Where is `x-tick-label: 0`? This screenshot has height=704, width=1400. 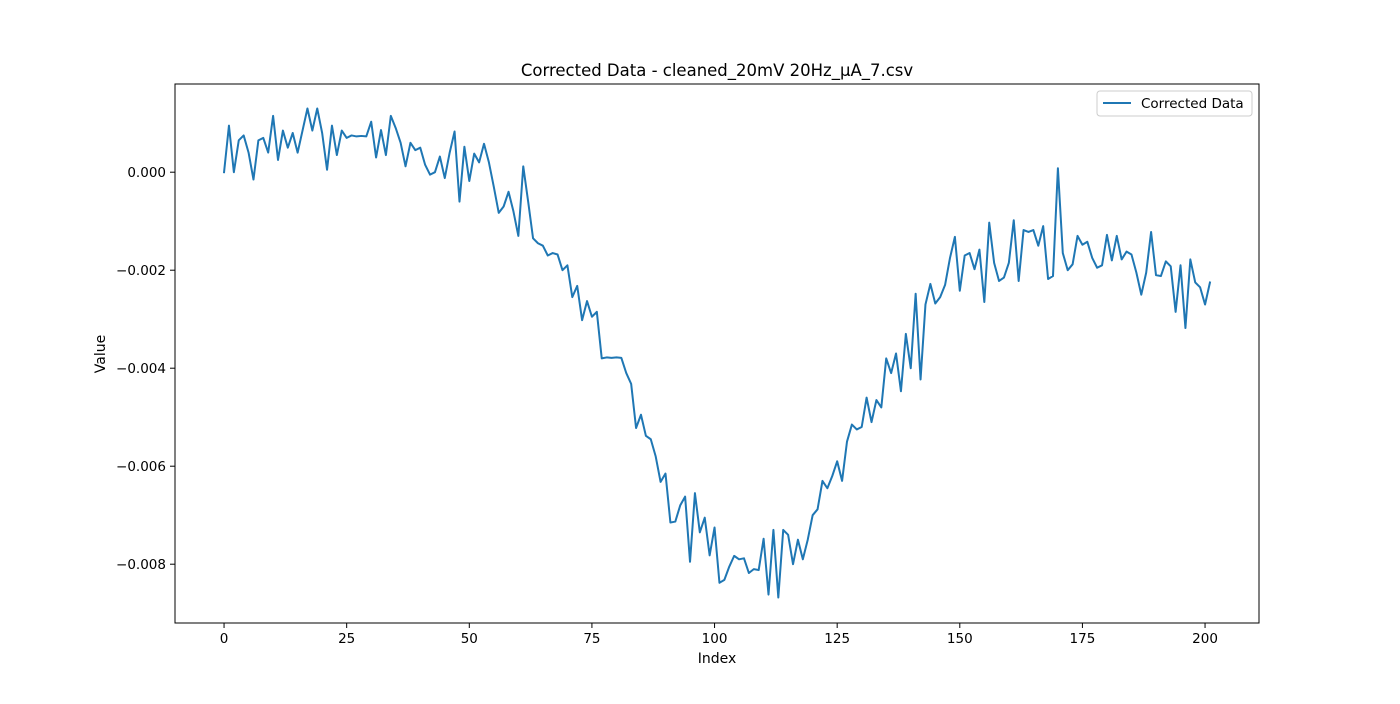 x-tick-label: 0 is located at coordinates (224, 639).